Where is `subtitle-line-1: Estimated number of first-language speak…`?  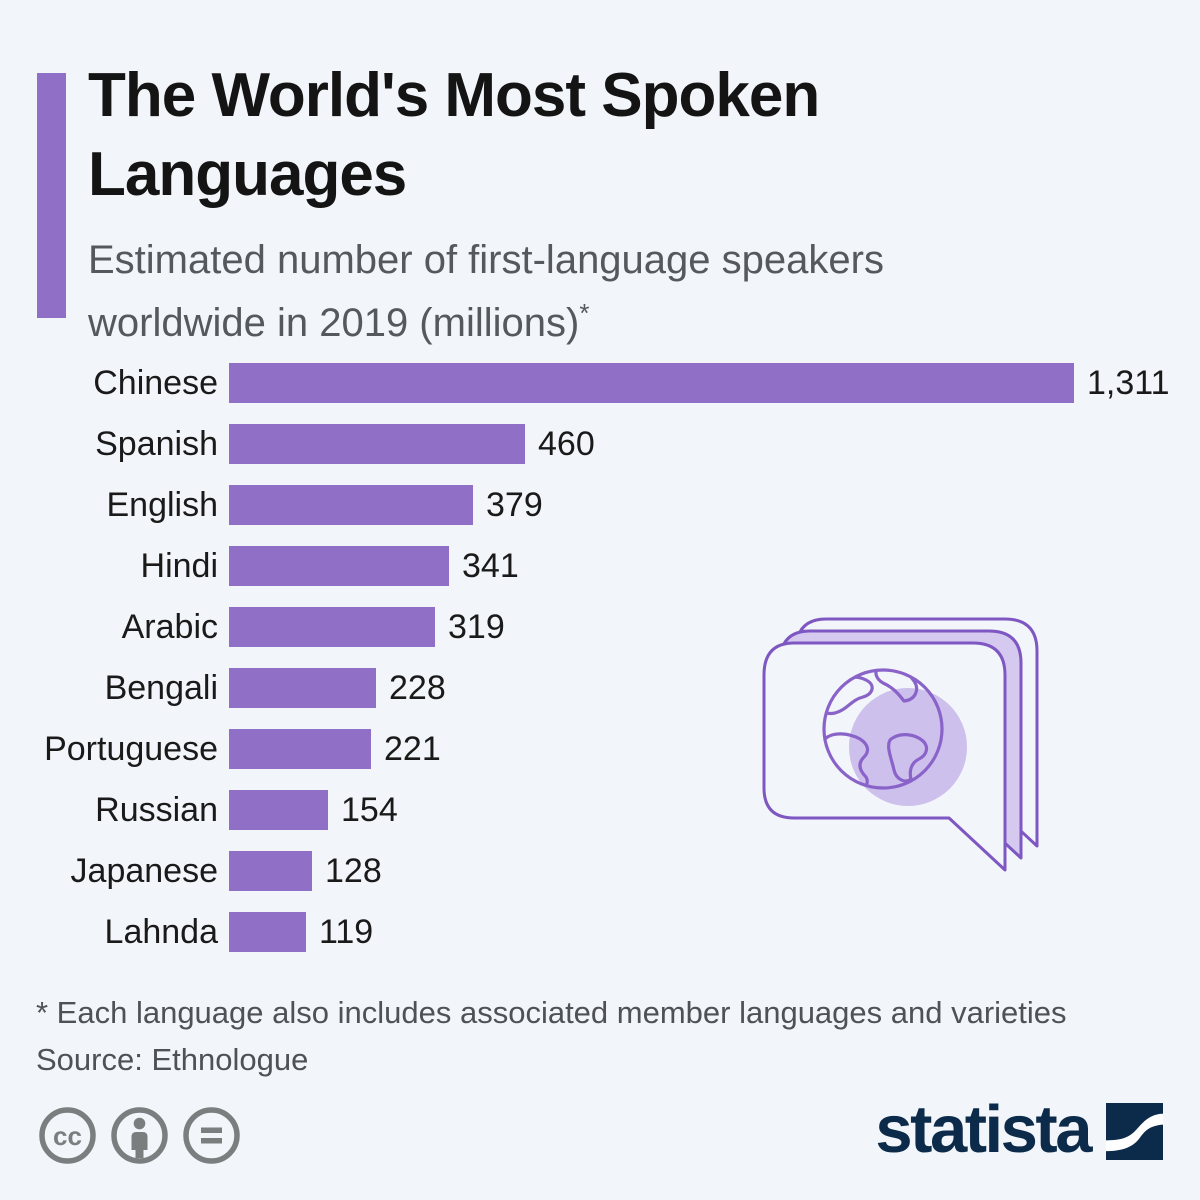 subtitle-line-1: Estimated number of first-language speak… is located at coordinates (486, 260).